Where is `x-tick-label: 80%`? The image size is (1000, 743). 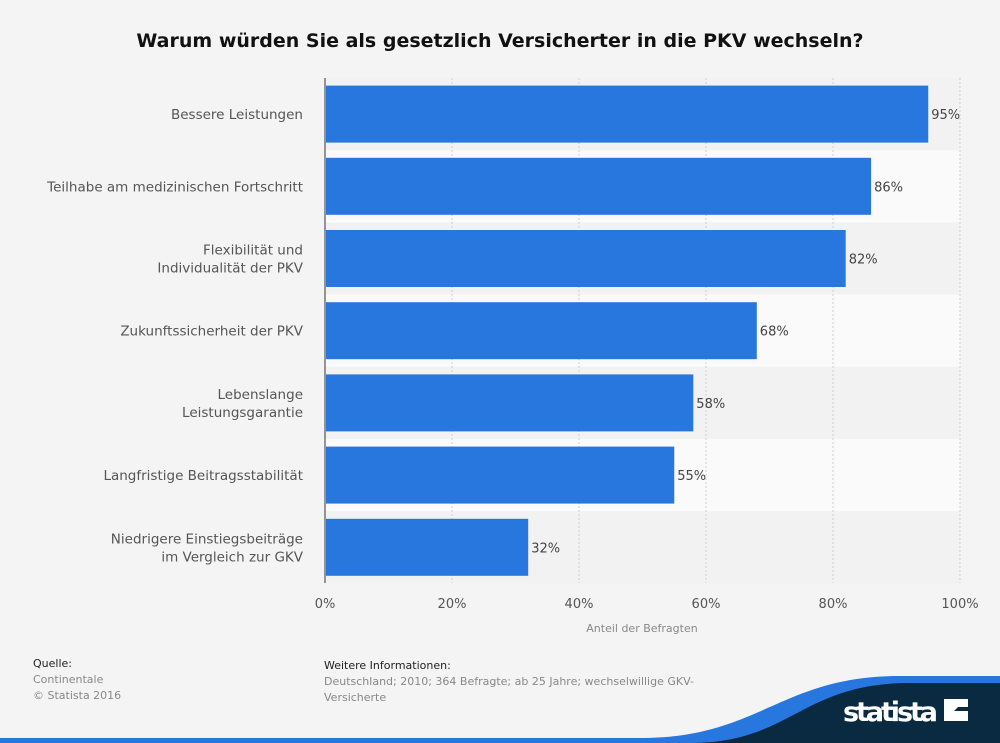 x-tick-label: 80% is located at coordinates (833, 604).